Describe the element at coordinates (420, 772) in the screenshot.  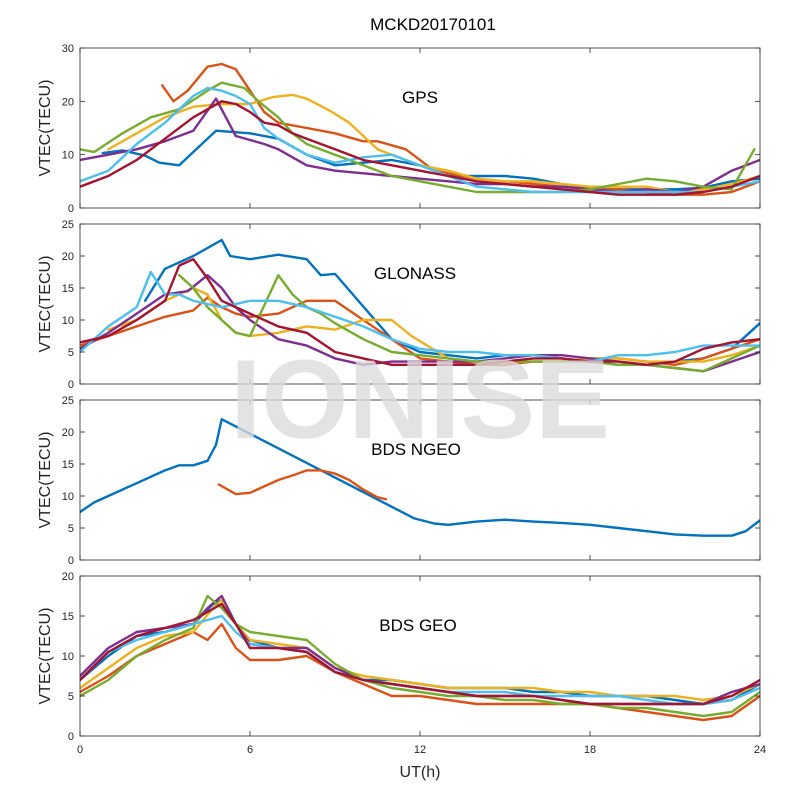
I see `x-axis-label: UT(h)` at that location.